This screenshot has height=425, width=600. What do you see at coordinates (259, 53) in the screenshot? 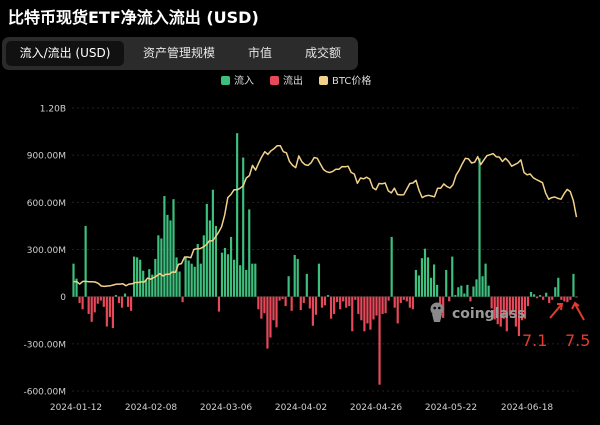
I see `tab-market-cap: 市值` at bounding box center [259, 53].